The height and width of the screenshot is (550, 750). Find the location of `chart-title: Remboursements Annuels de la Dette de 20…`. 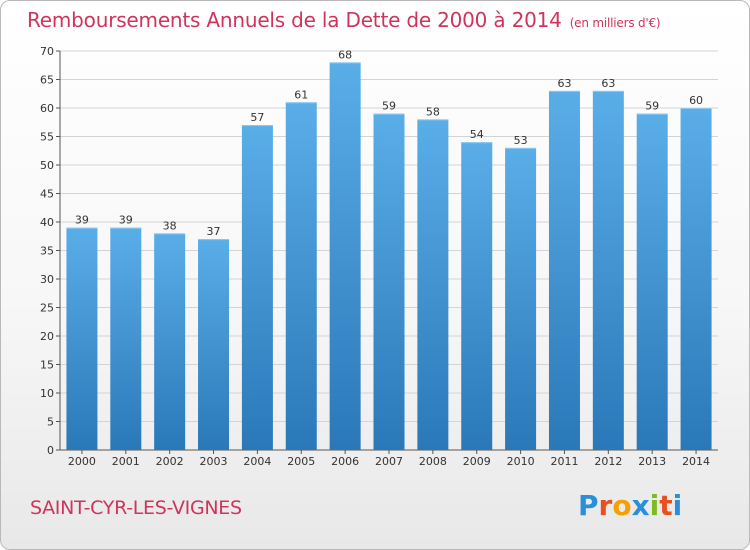

chart-title: Remboursements Annuels de la Dette de 20… is located at coordinates (344, 20).